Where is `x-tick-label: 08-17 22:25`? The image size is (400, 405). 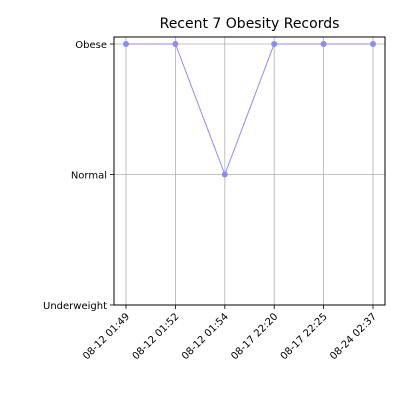 x-tick-label: 08-17 22:25 is located at coordinates (304, 336).